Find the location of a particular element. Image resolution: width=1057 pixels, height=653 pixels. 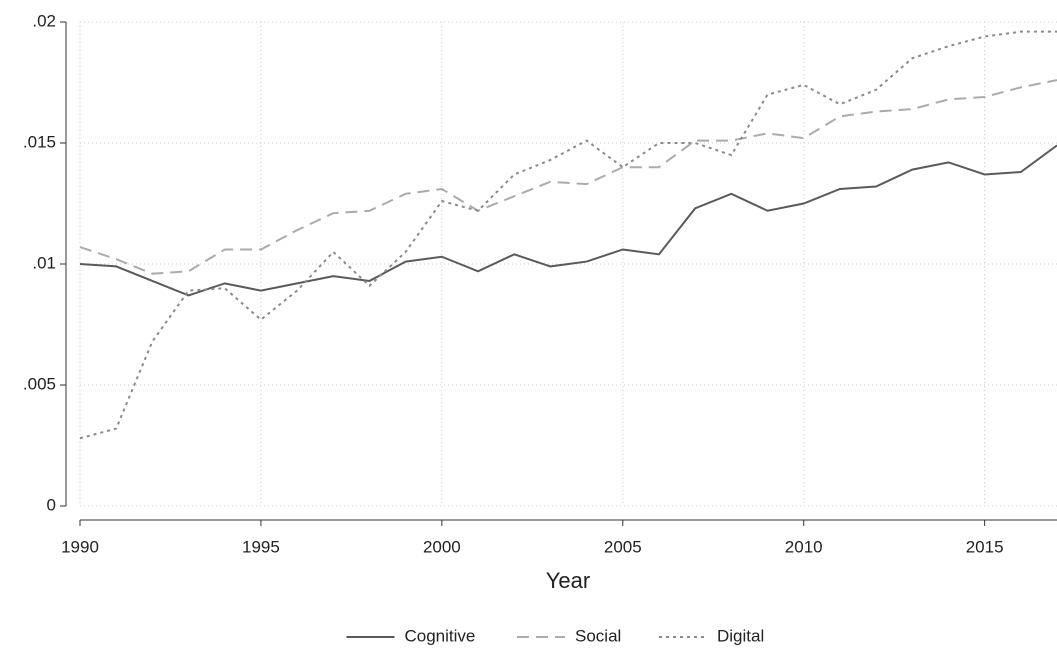

y-tick-label: .02 is located at coordinates (44, 20).